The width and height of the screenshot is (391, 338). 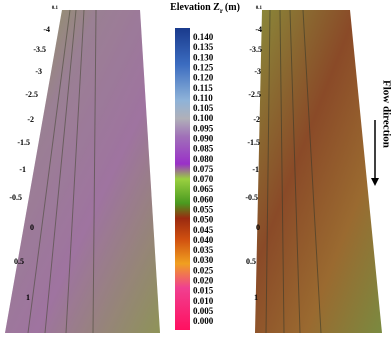 What do you see at coordinates (55, 8) in the screenshot?
I see `left-axis-tick-label: 0.1` at bounding box center [55, 8].